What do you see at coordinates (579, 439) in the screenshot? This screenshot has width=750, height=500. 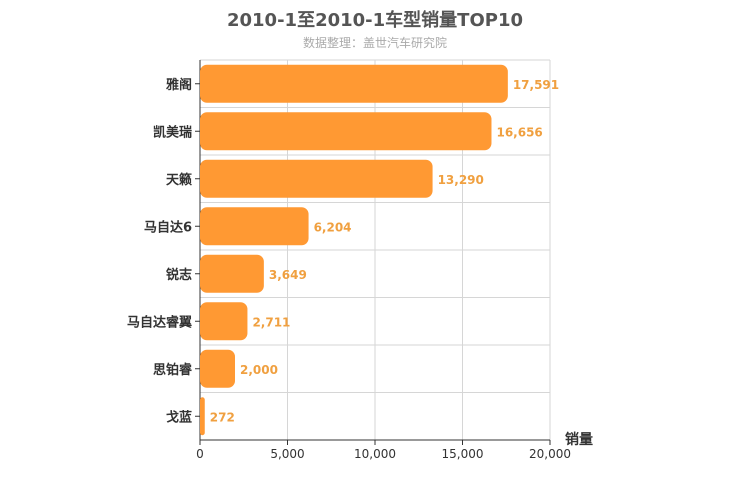 I see `x-axis-title: 销量` at bounding box center [579, 439].